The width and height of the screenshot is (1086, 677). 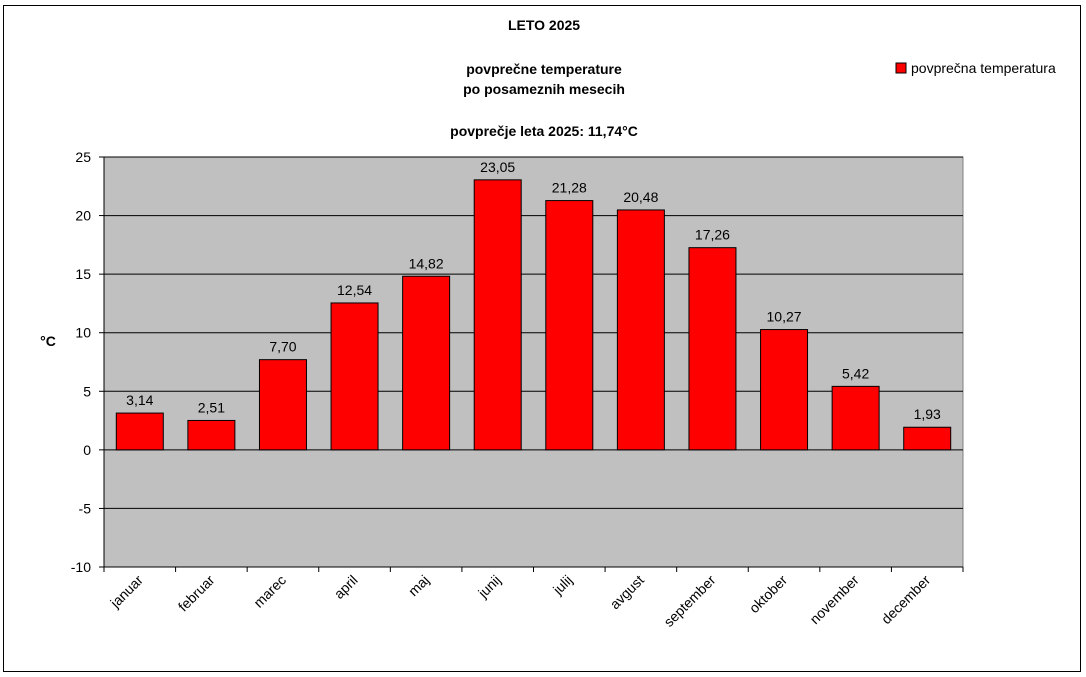 I want to click on bar-oktober, so click(x=784, y=390).